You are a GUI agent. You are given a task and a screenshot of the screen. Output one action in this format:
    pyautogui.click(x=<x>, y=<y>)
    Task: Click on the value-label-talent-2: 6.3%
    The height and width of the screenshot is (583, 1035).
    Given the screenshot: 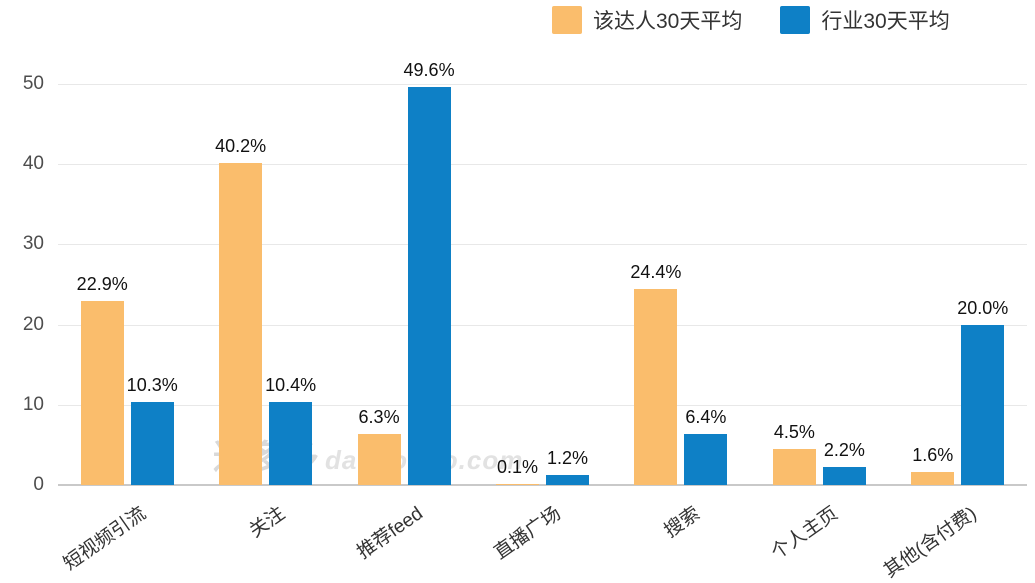 What is the action you would take?
    pyautogui.click(x=379, y=417)
    